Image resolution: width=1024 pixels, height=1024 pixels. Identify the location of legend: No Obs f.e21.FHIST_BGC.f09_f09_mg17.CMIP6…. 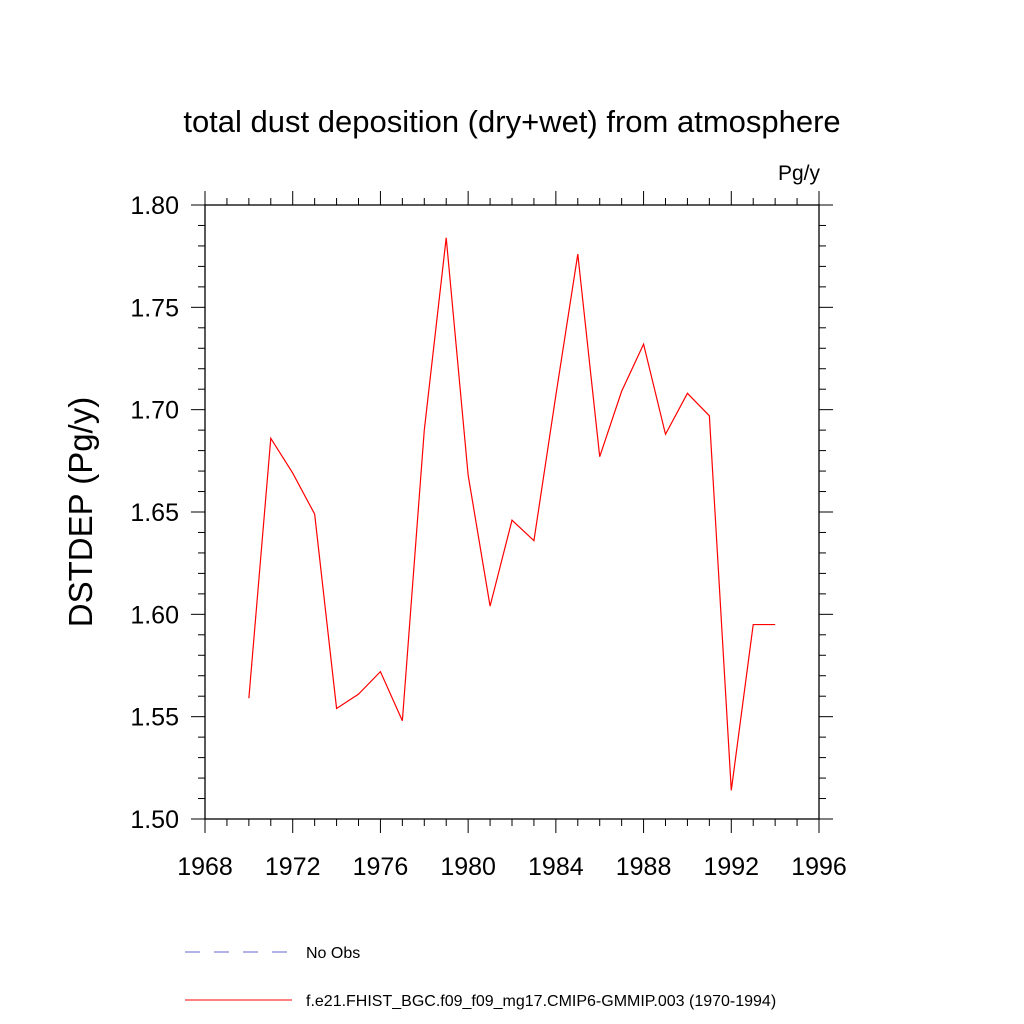
(480, 977).